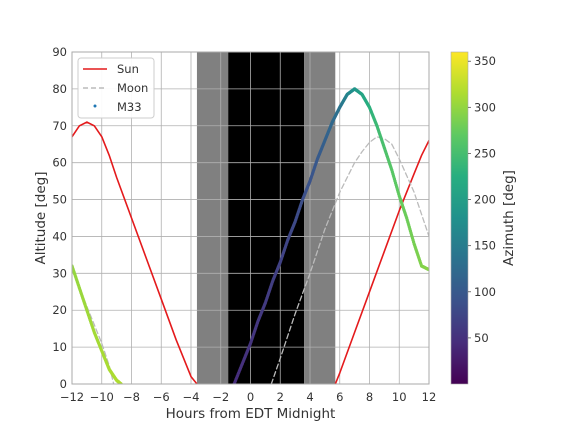 The width and height of the screenshot is (576, 436). I want to click on y-axis-ticks: 0 10 20 30 40 50 60 70 80 90, so click(59, 218).